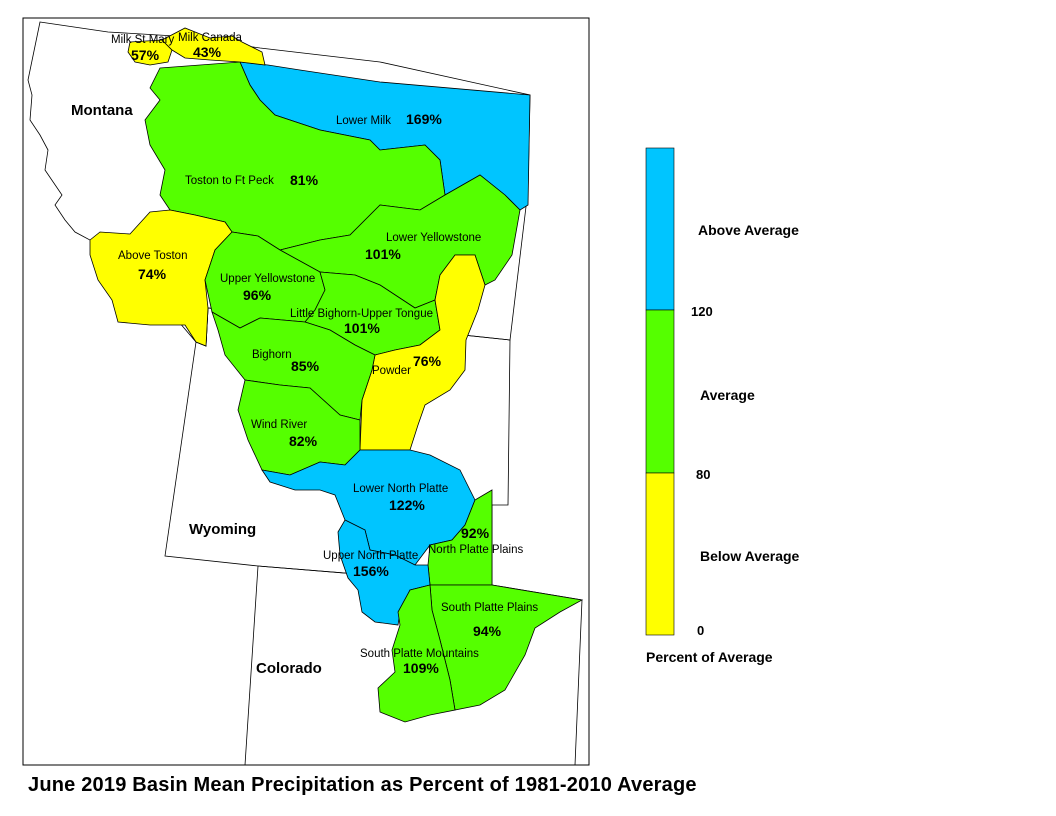 The image size is (1056, 816). Describe the element at coordinates (145, 55) in the screenshot. I see `pct-milk-st-mary: 57%` at that location.